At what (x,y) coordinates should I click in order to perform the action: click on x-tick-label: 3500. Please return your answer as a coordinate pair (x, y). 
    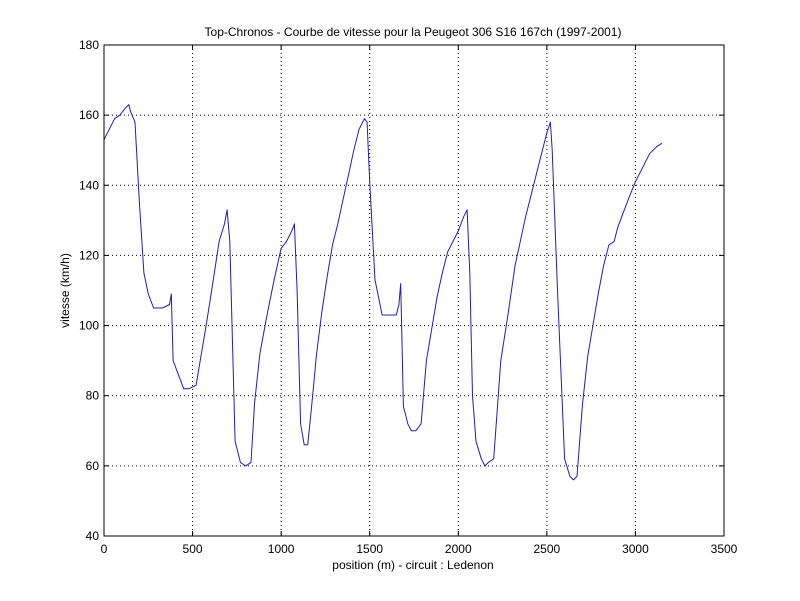
    Looking at the image, I should click on (724, 549).